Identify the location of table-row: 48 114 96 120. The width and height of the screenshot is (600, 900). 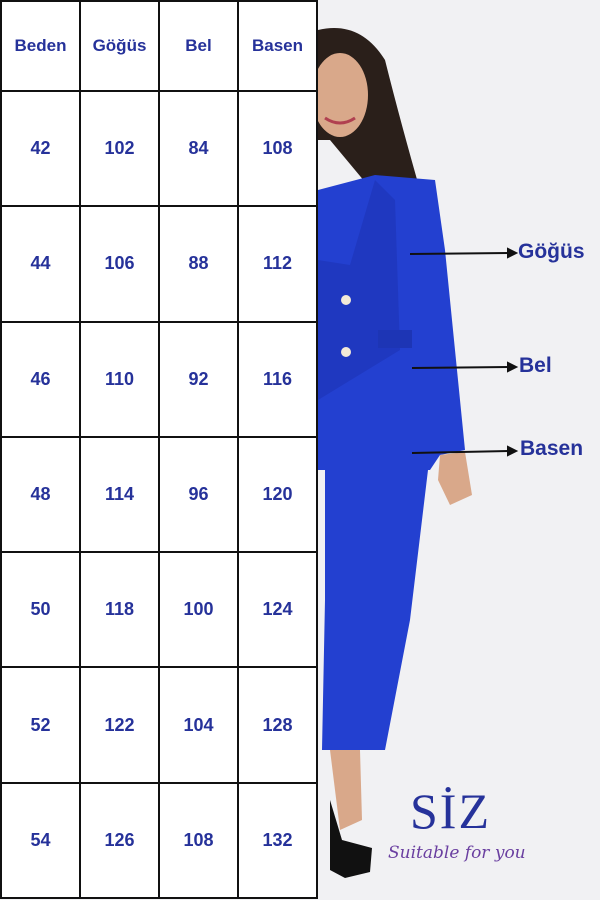
(159, 494).